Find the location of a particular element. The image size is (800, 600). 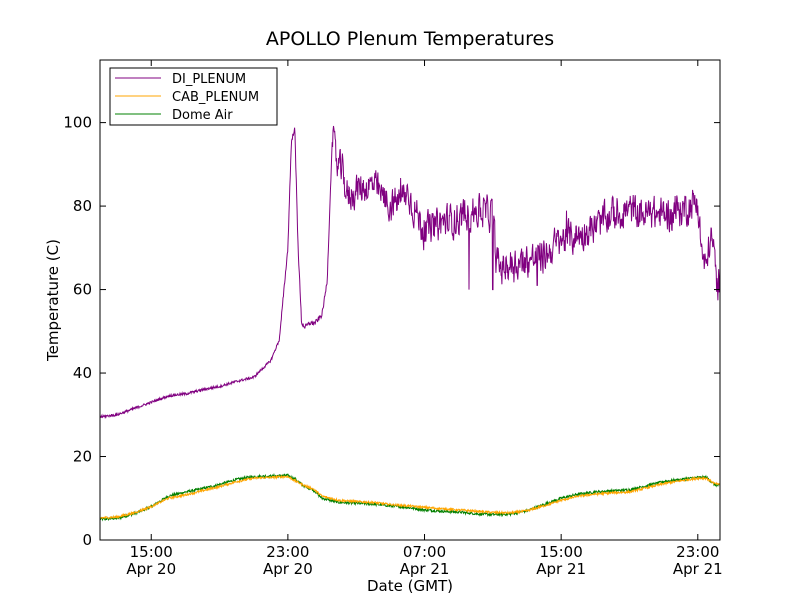

legend: DI_PLENUM CAB_PLENUM Dome Air is located at coordinates (193, 96).